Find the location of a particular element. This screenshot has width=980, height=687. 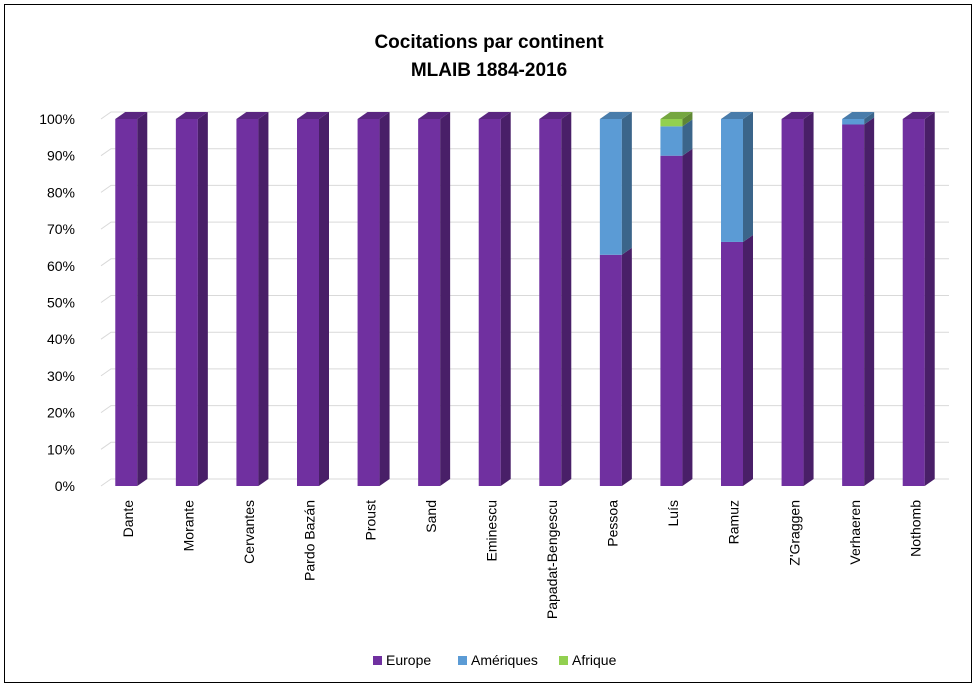

y-tick-label: 20% is located at coordinates (61, 413).